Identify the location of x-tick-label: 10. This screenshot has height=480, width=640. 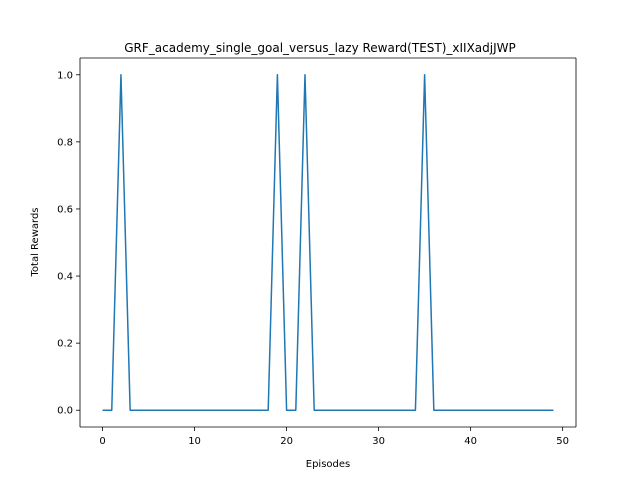
(194, 441).